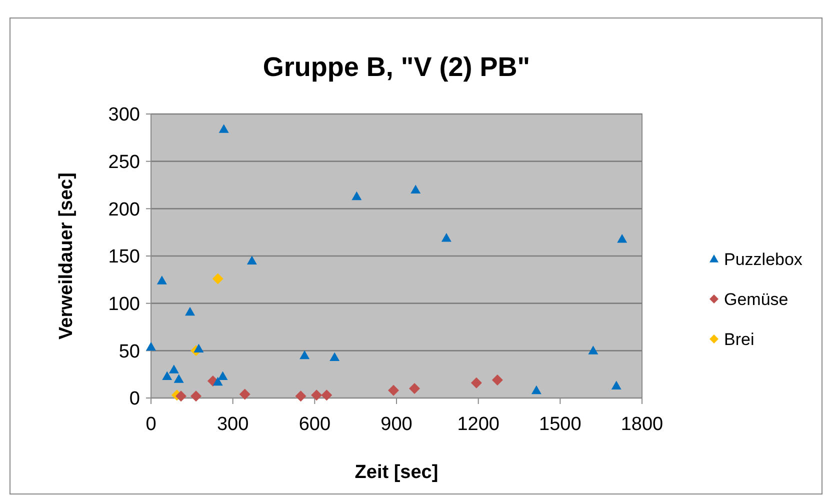  Describe the element at coordinates (232, 424) in the screenshot. I see `x-tick-label: 300` at that location.